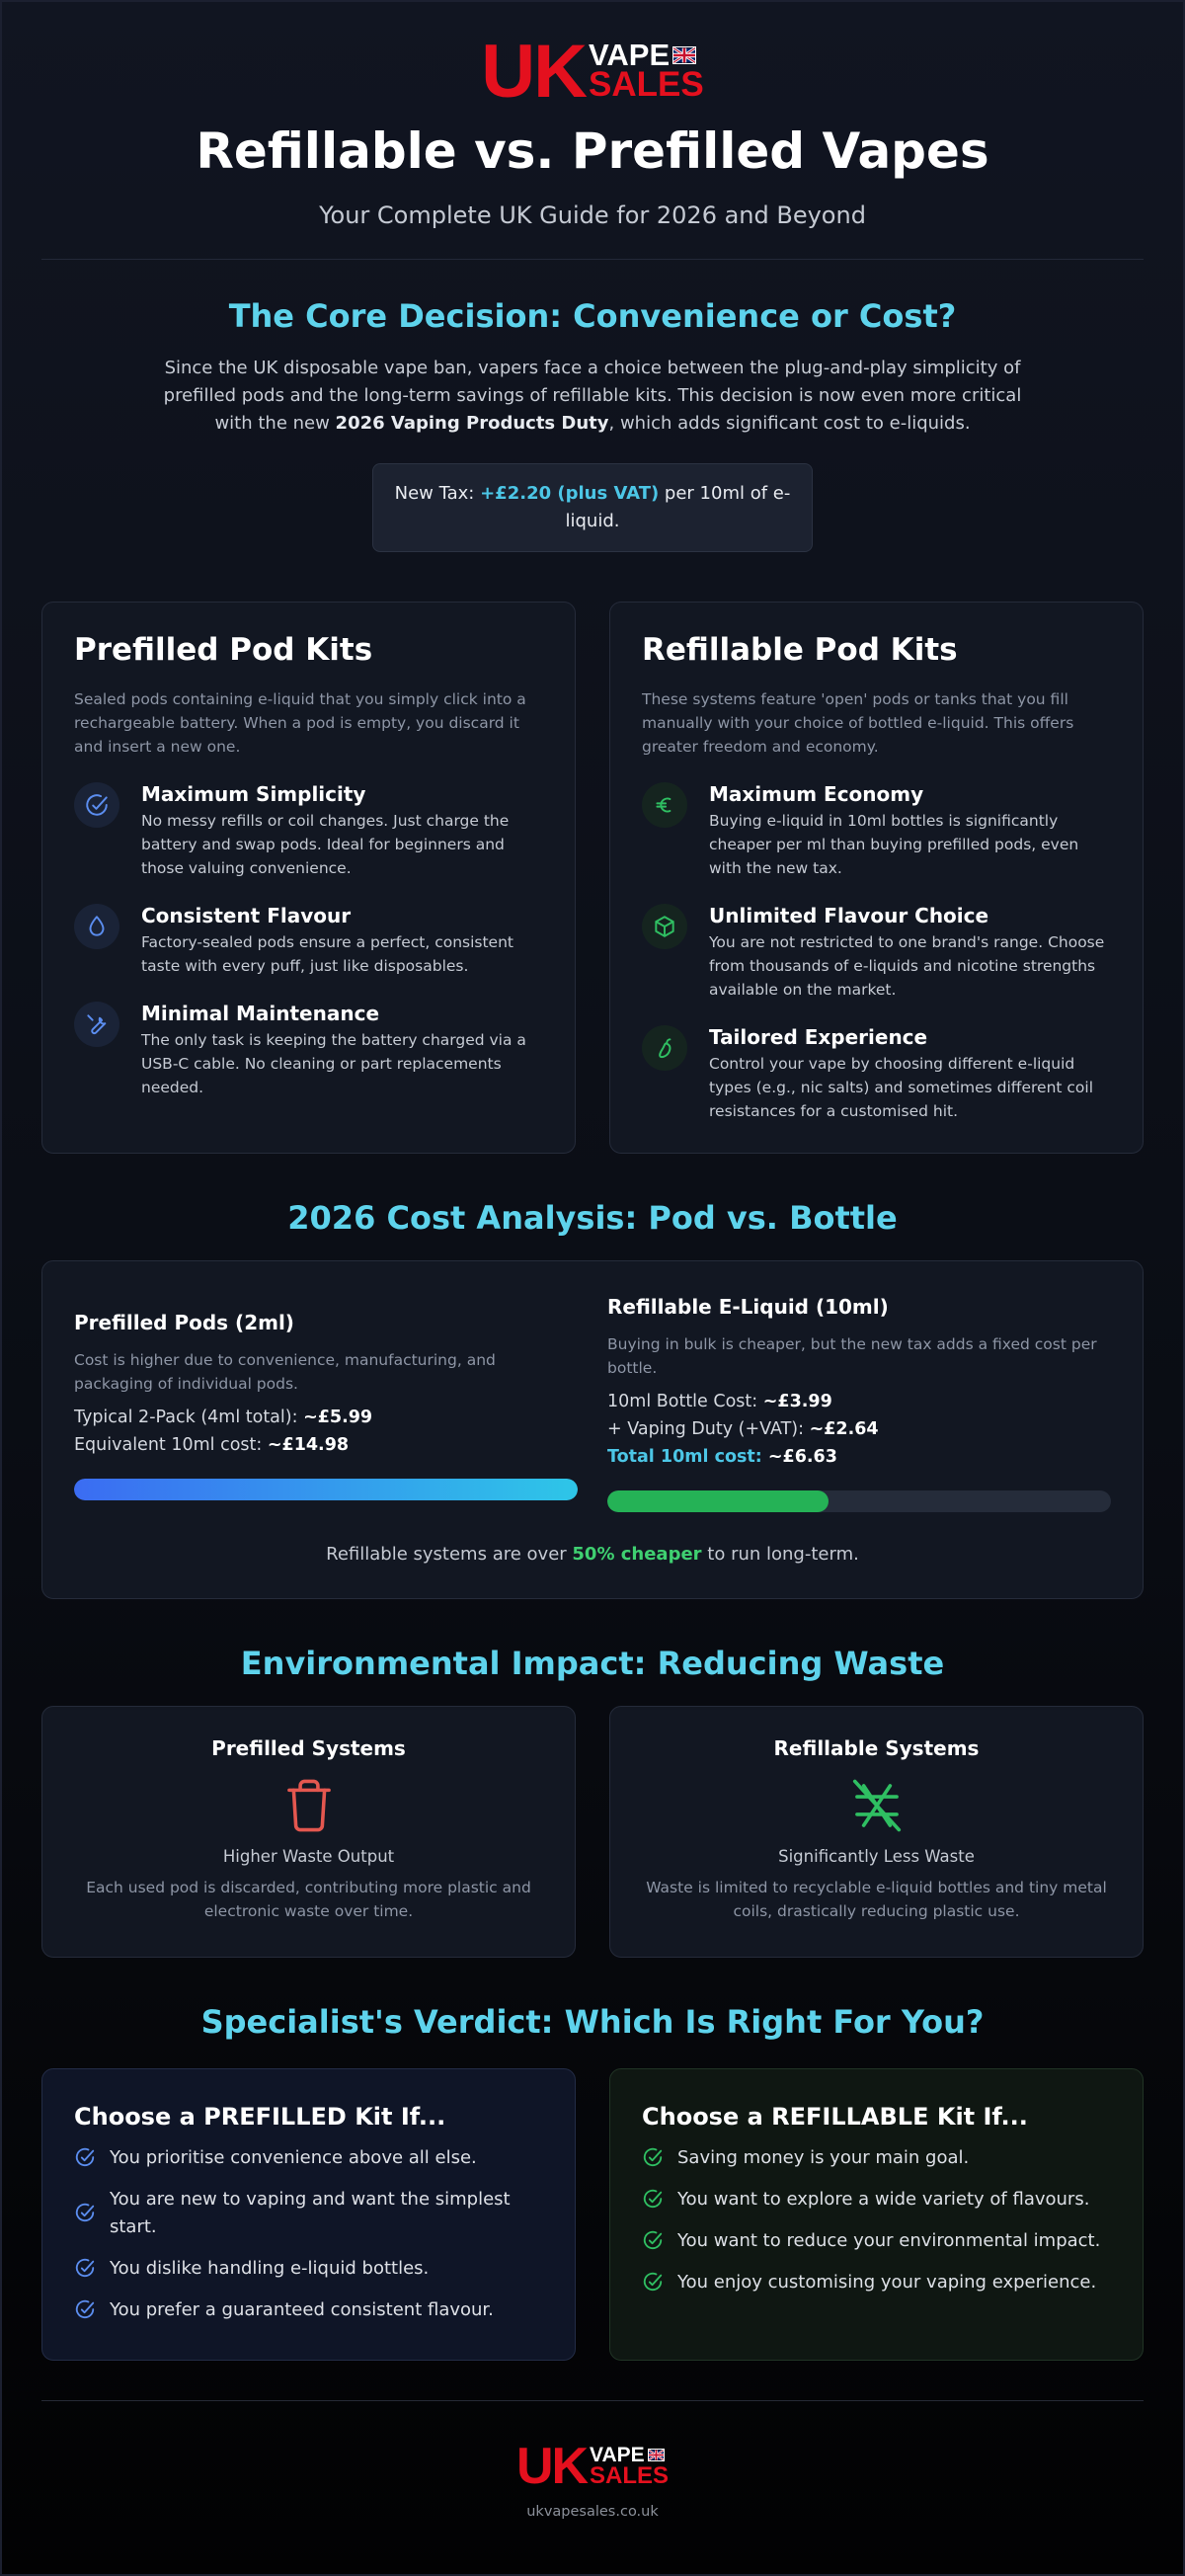 Image resolution: width=1185 pixels, height=2576 pixels. Describe the element at coordinates (665, 1048) in the screenshot. I see `pepper-icon` at that location.